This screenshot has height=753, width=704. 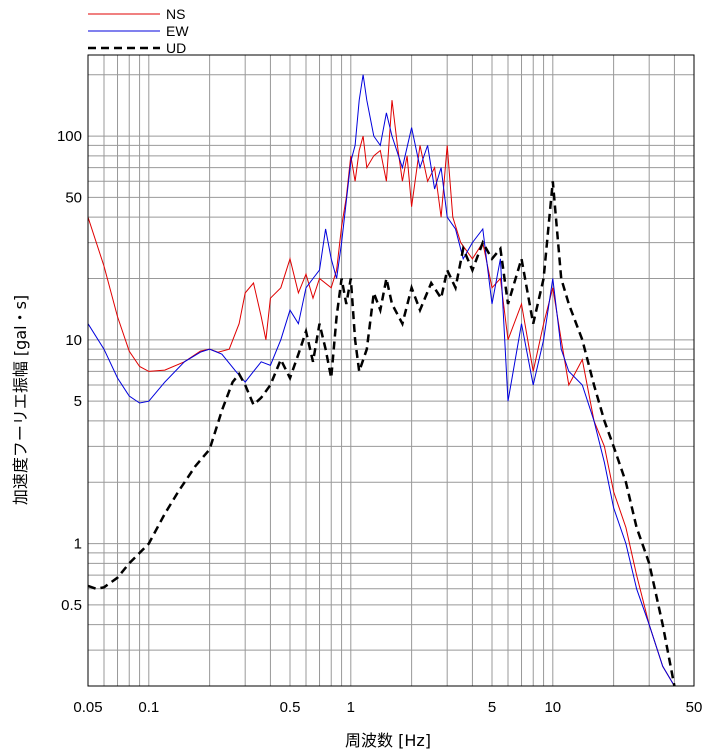 What do you see at coordinates (71, 605) in the screenshot?
I see `y-tick-label: 0.5` at bounding box center [71, 605].